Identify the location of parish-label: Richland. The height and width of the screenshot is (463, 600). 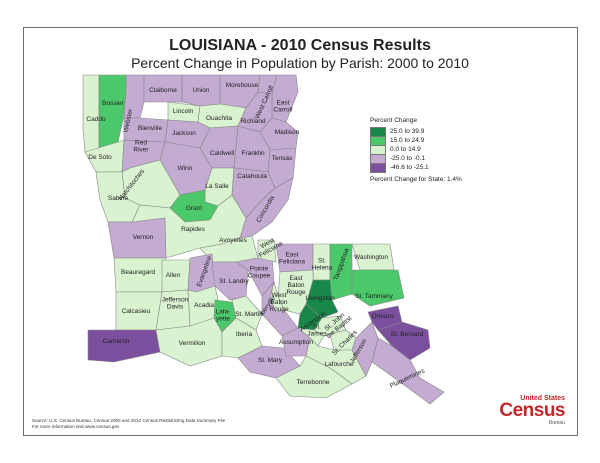
(253, 121).